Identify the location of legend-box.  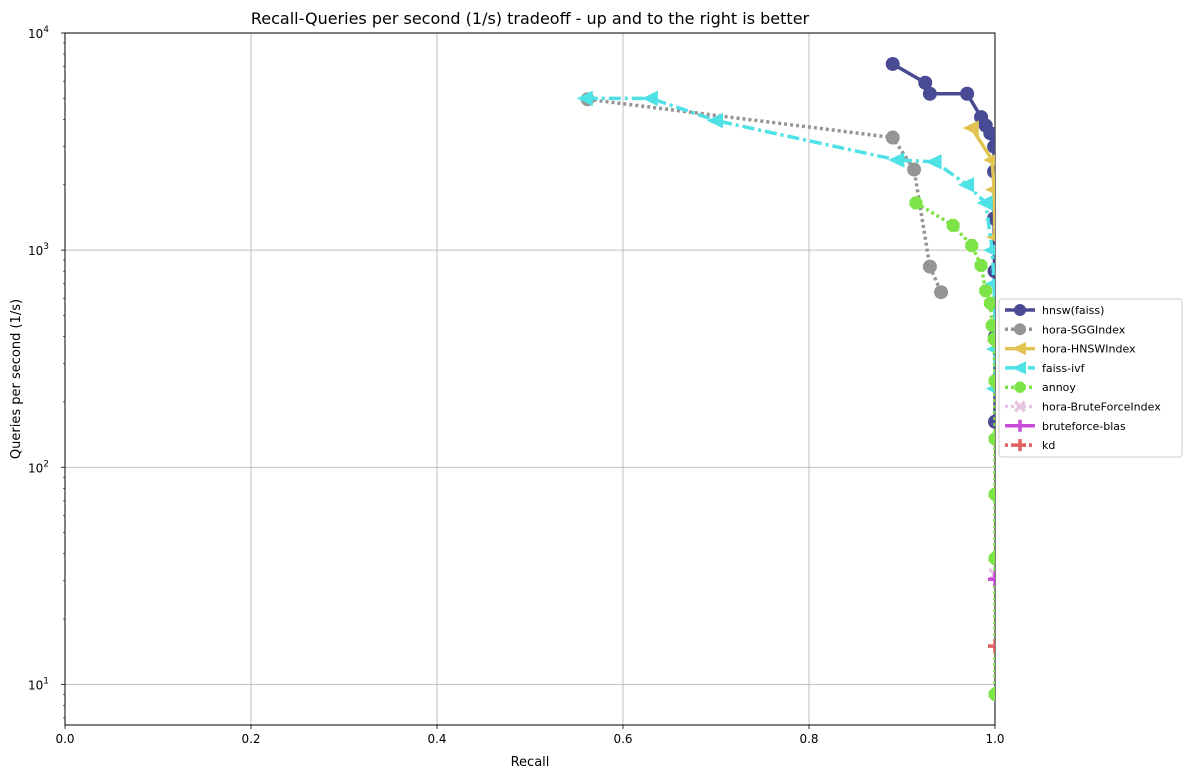
(1090, 378).